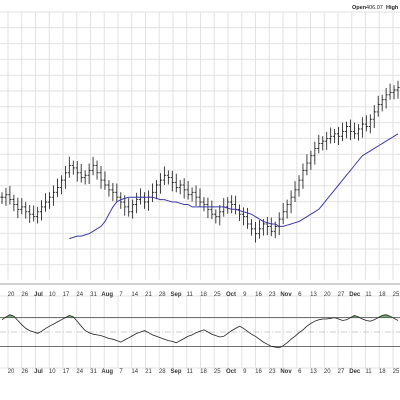 This screenshot has width=400, height=400. Describe the element at coordinates (359, 8) in the screenshot. I see `open-label: Open` at that location.